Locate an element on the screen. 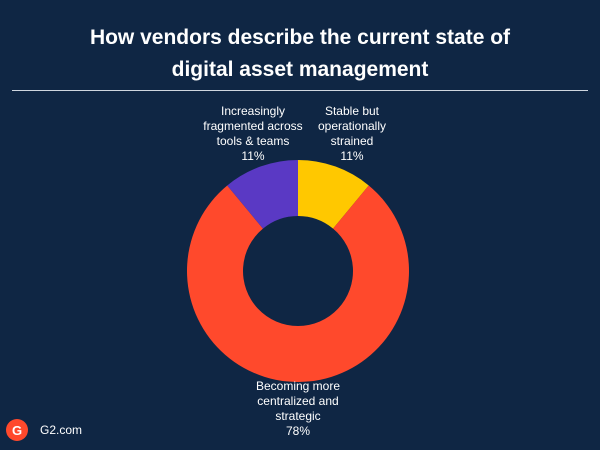  slice-label-fragmented-line-2: fragmented across is located at coordinates (253, 126).